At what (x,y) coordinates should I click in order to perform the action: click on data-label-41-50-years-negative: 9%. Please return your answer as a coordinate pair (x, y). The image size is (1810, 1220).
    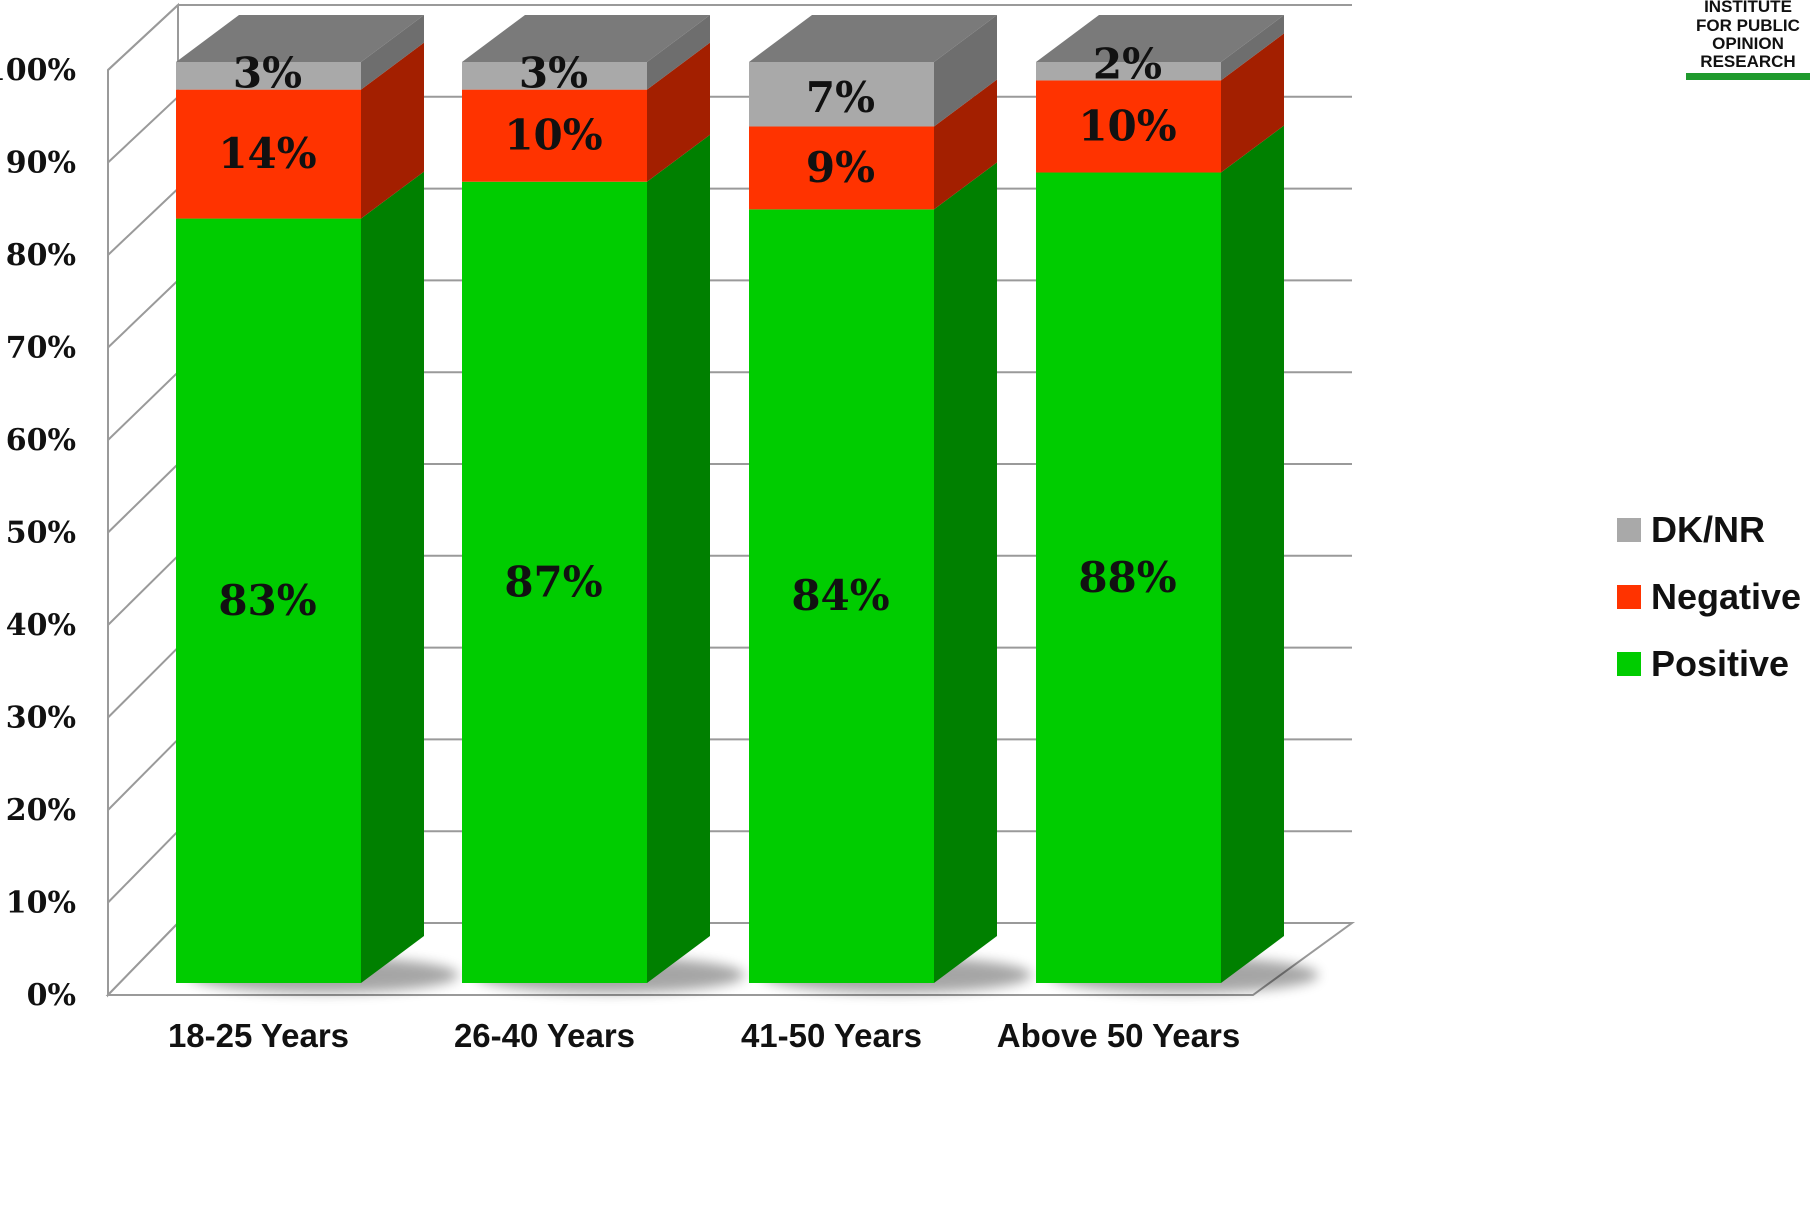
    Looking at the image, I should click on (840, 167).